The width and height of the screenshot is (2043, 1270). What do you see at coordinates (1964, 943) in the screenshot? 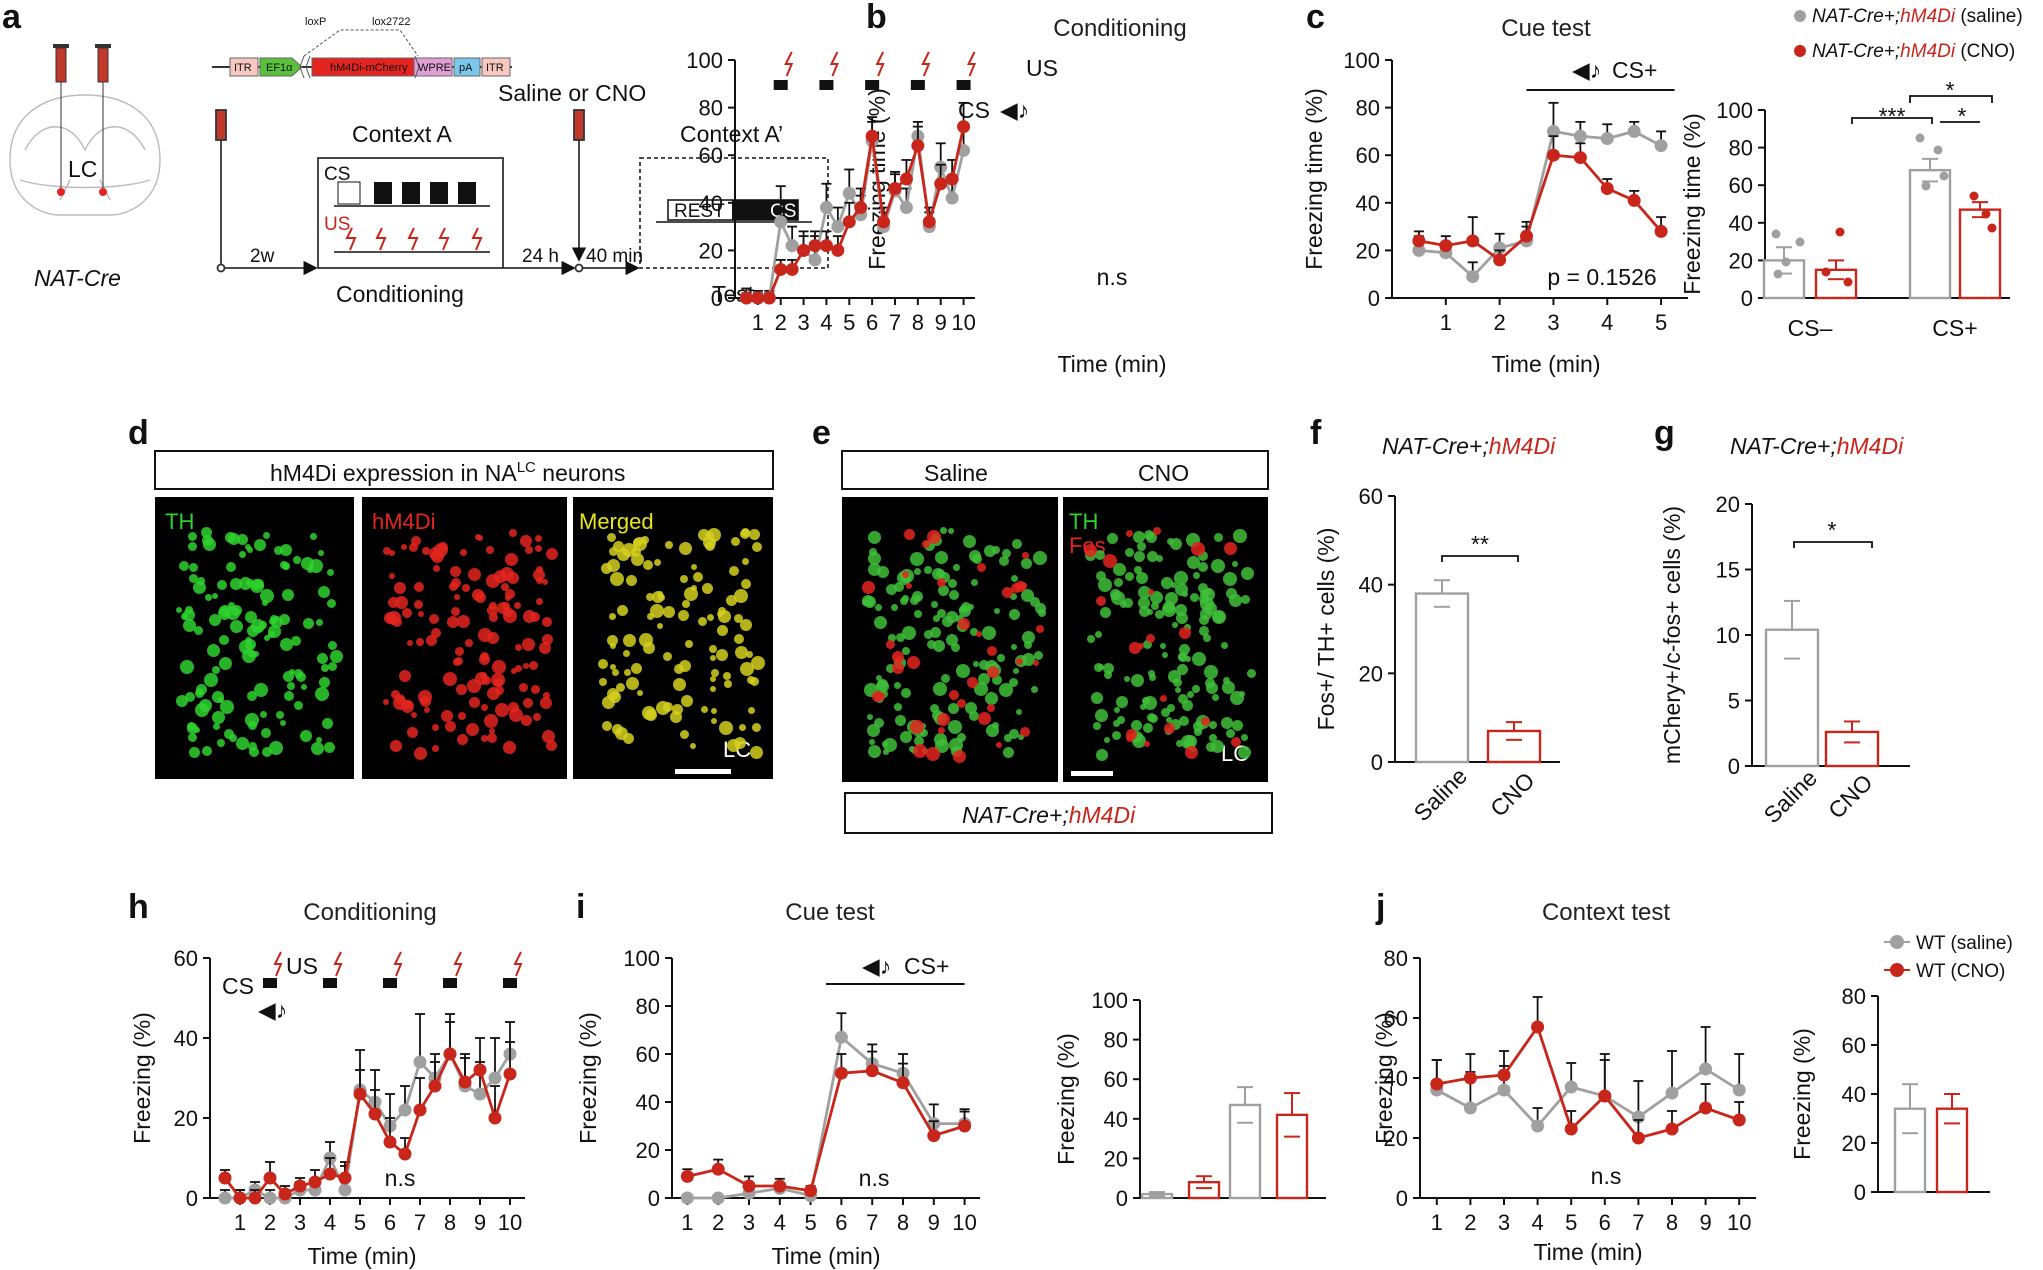
I see `legend-wt-saline-label: WT (saline)` at bounding box center [1964, 943].